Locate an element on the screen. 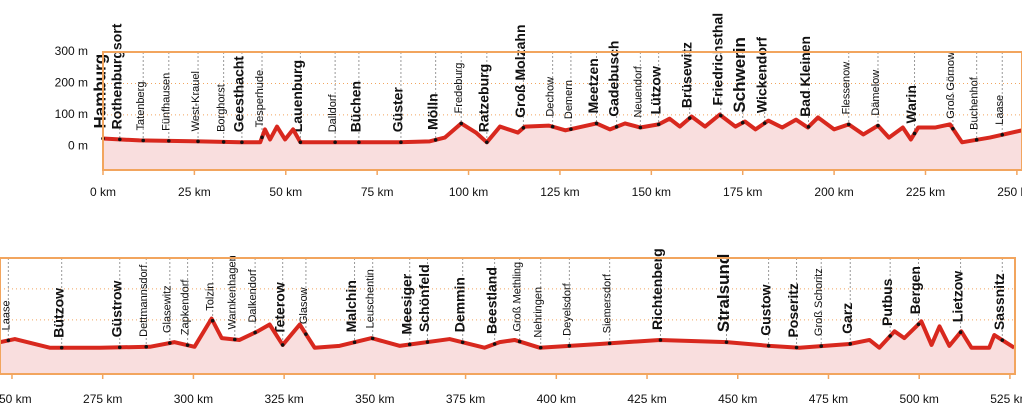 This screenshot has height=416, width=1022. profile-area is located at coordinates (507, 346).